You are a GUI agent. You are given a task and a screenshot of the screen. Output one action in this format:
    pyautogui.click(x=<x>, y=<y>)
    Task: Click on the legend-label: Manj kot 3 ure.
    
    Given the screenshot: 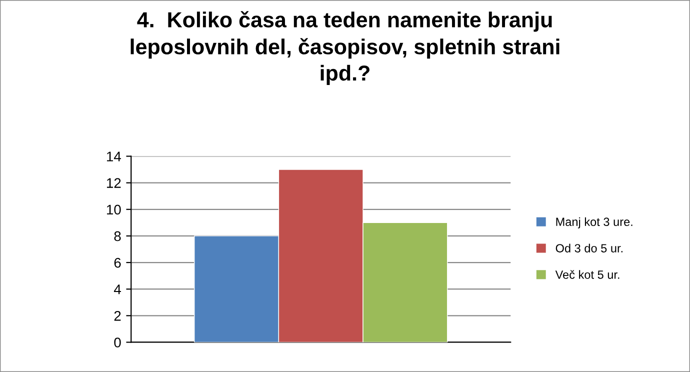 What is the action you would take?
    pyautogui.click(x=594, y=222)
    